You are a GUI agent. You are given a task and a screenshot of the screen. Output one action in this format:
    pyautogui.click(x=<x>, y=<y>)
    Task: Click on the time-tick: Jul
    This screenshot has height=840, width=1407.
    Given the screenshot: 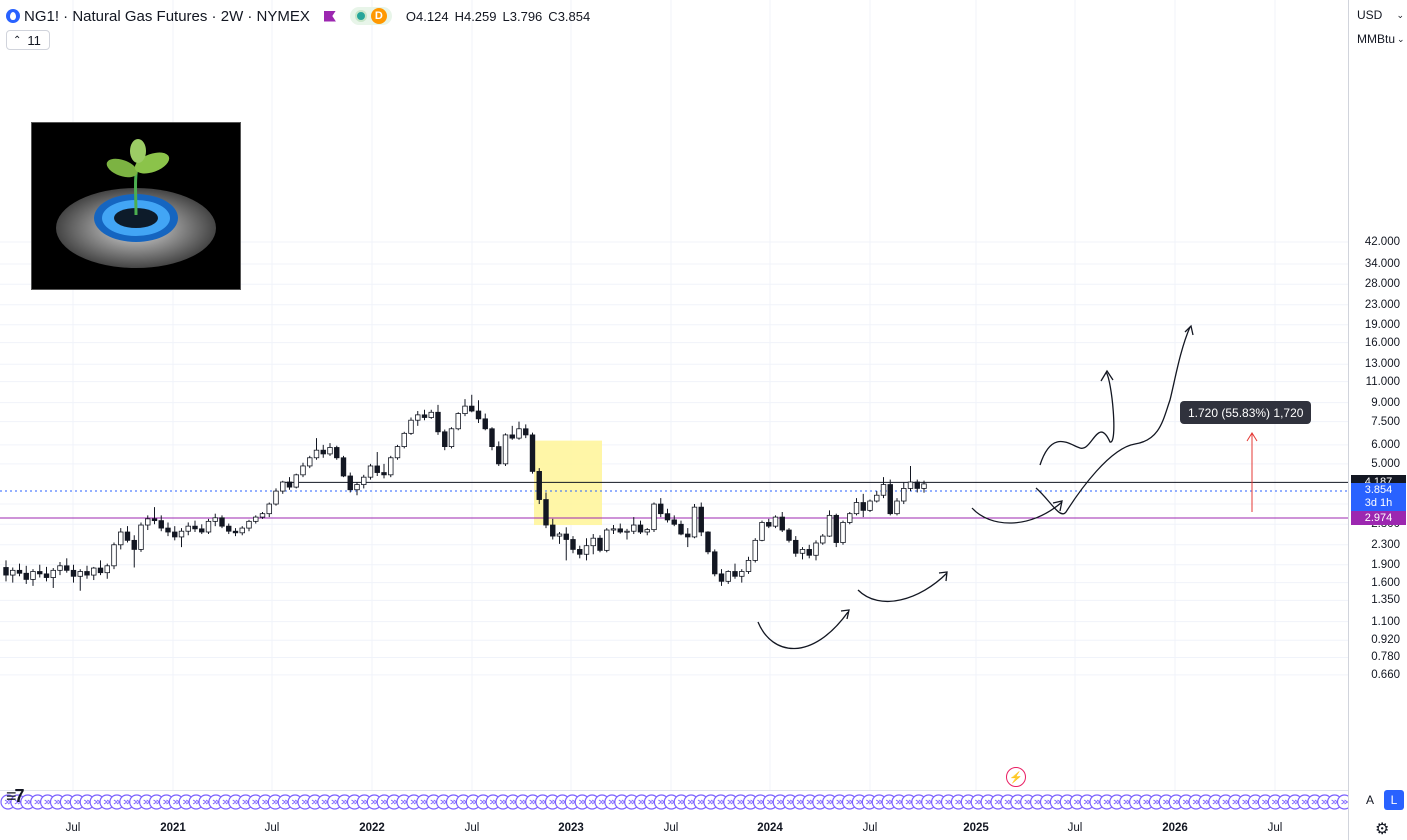 What is the action you would take?
    pyautogui.click(x=73, y=828)
    